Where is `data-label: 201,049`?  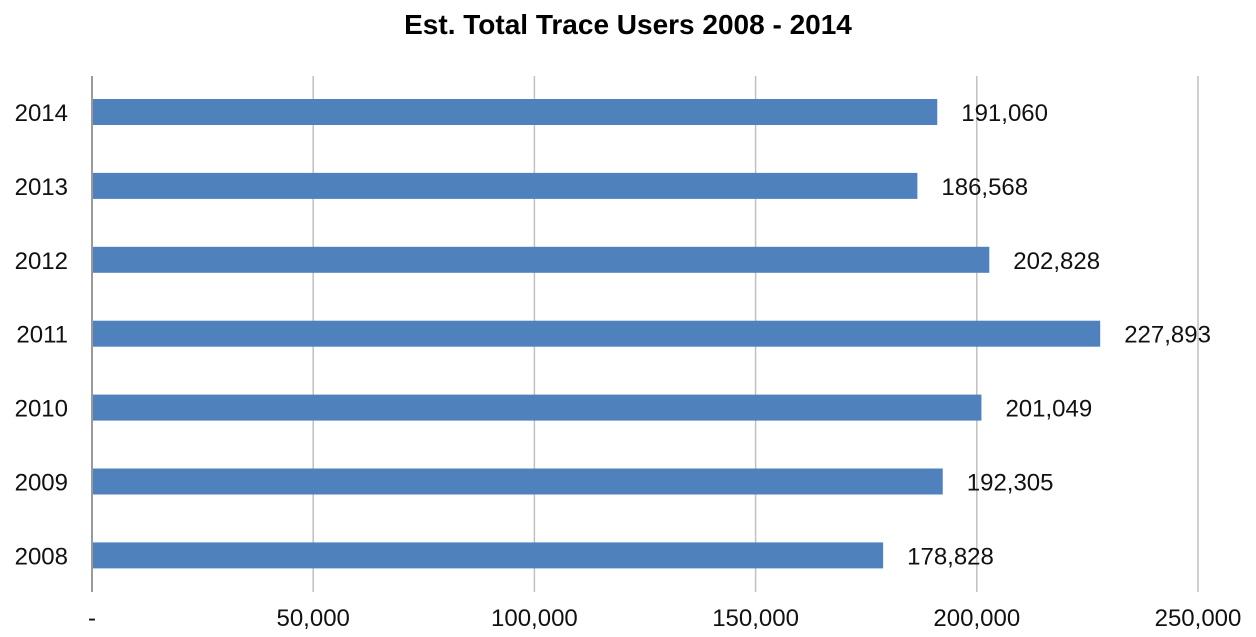
data-label: 201,049 is located at coordinates (1048, 409).